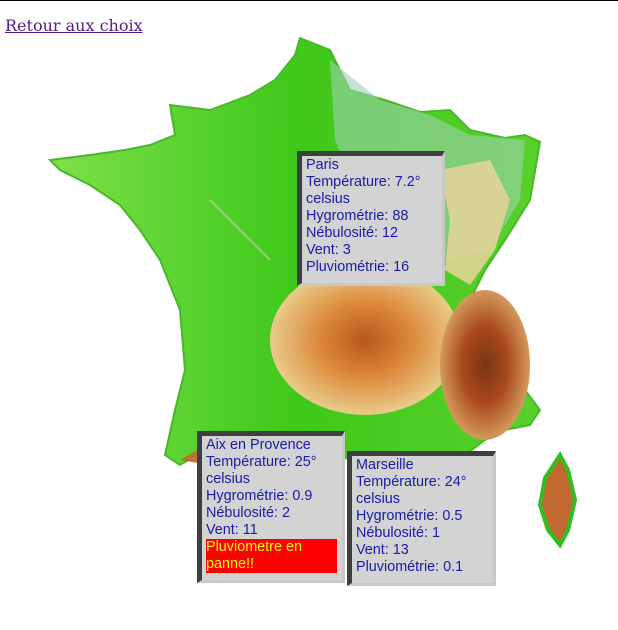  I want to click on station-name: Aix en Provence, so click(258, 445).